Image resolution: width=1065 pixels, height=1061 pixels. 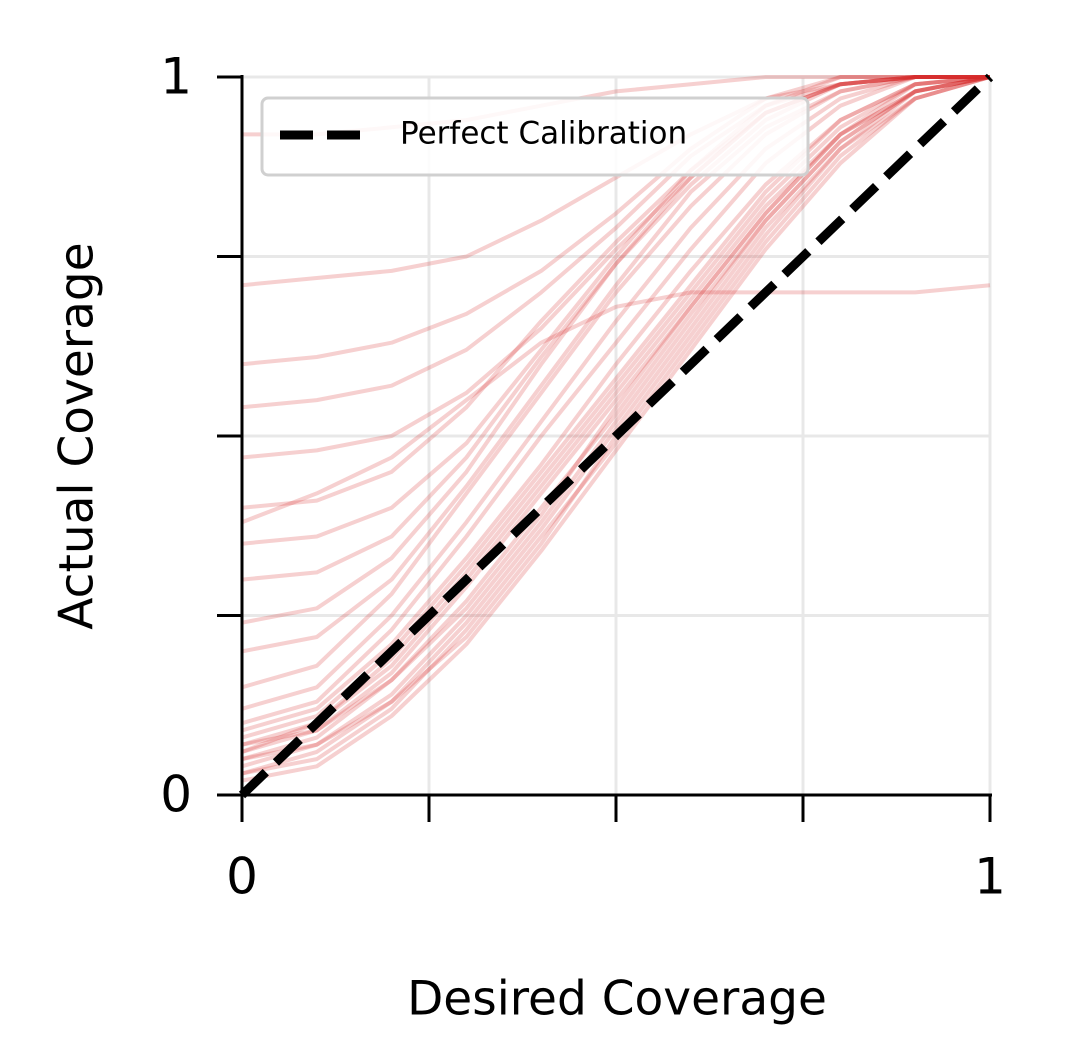 I want to click on y-tick-label: 0, so click(x=176, y=795).